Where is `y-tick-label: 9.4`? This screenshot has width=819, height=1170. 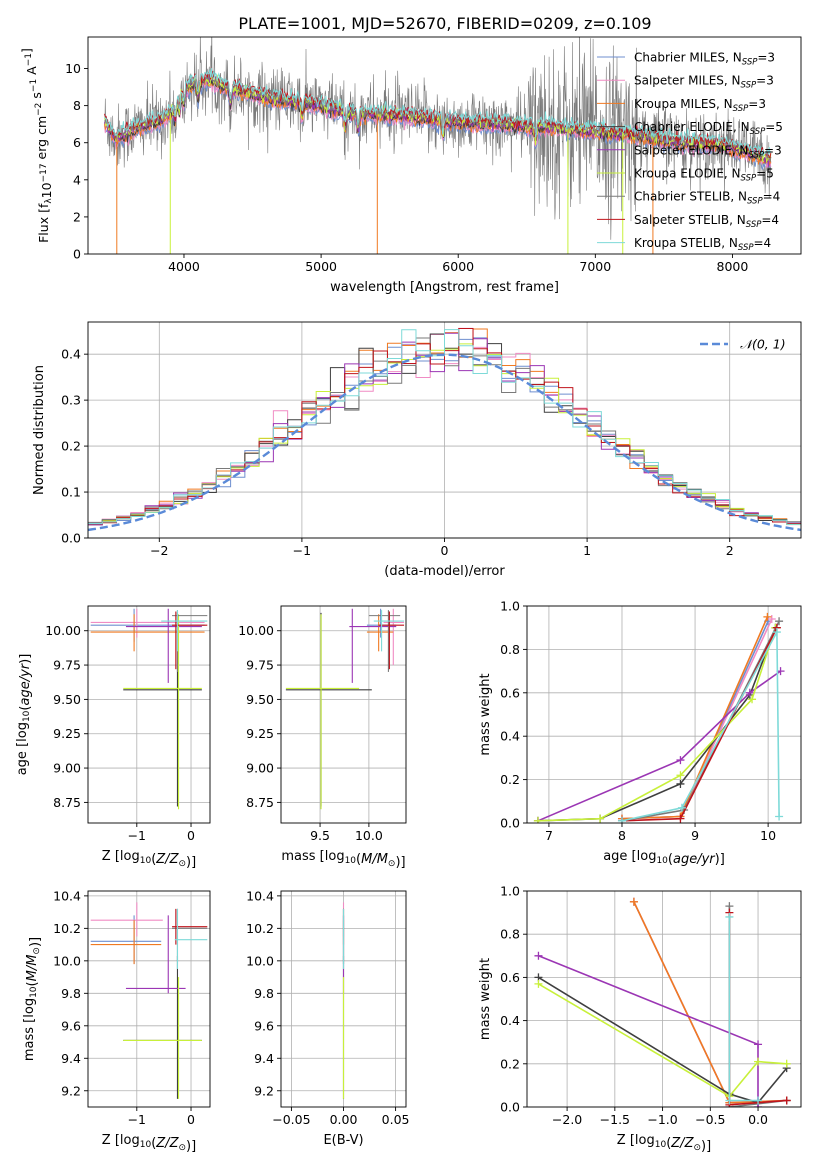 y-tick-label: 9.4 is located at coordinates (264, 1058).